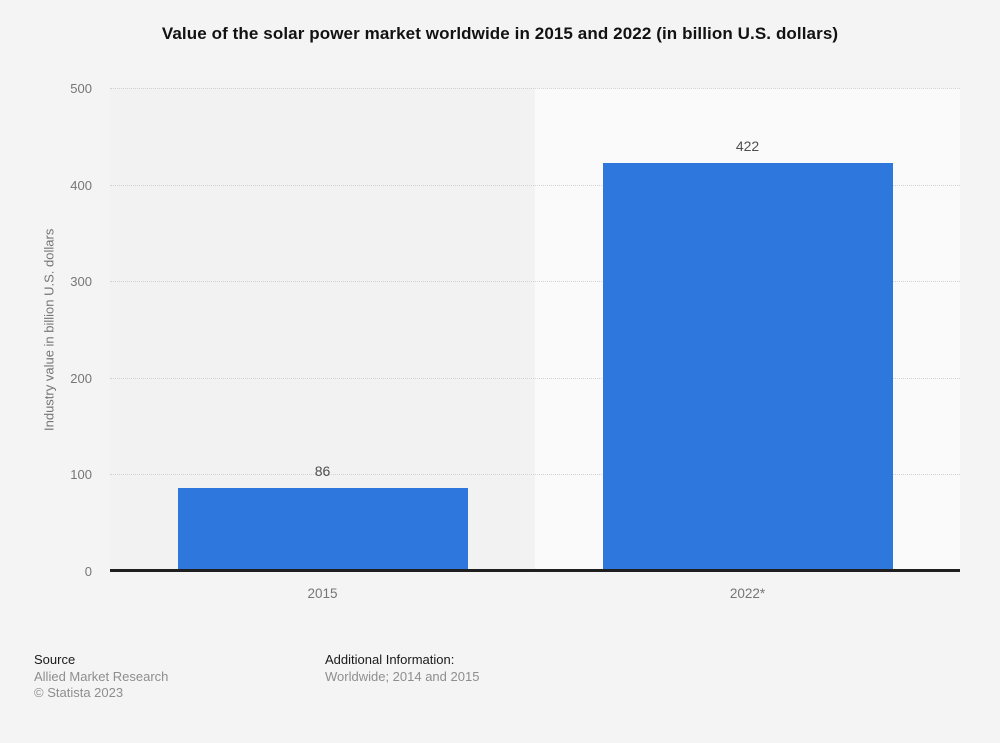  What do you see at coordinates (79, 692) in the screenshot?
I see `copyright-notice: © Statista 2023` at bounding box center [79, 692].